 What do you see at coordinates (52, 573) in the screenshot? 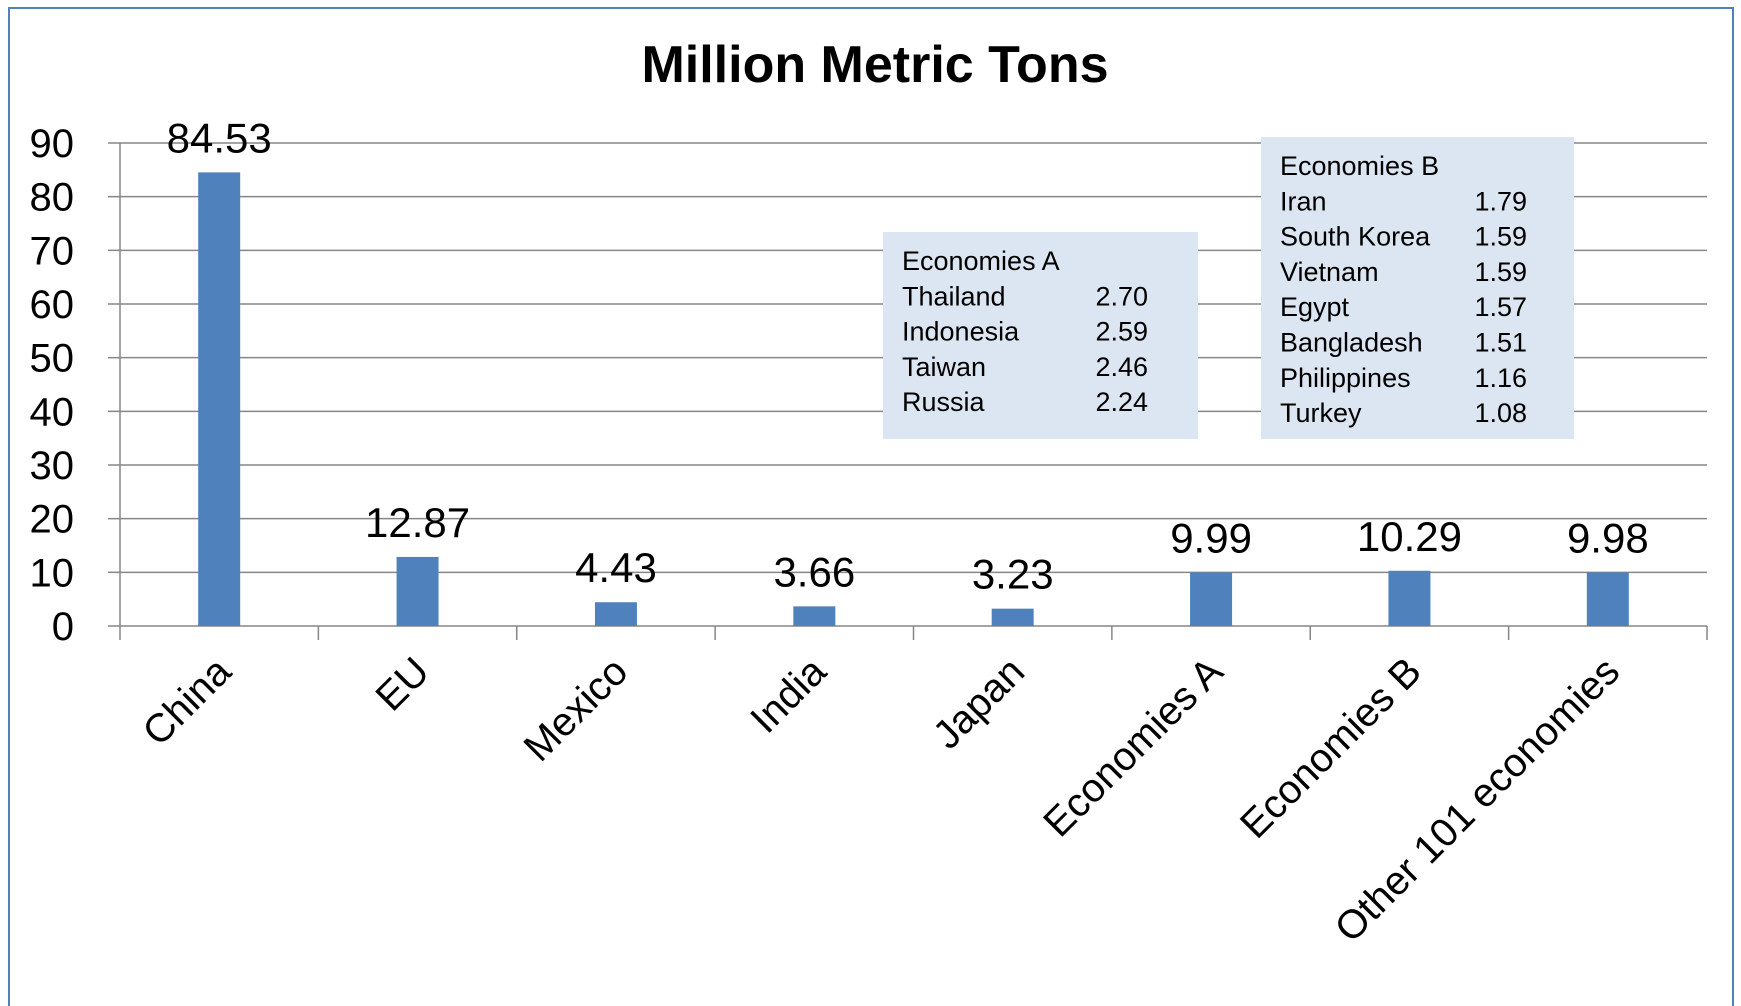
I see `y-tick-label: 10` at bounding box center [52, 573].